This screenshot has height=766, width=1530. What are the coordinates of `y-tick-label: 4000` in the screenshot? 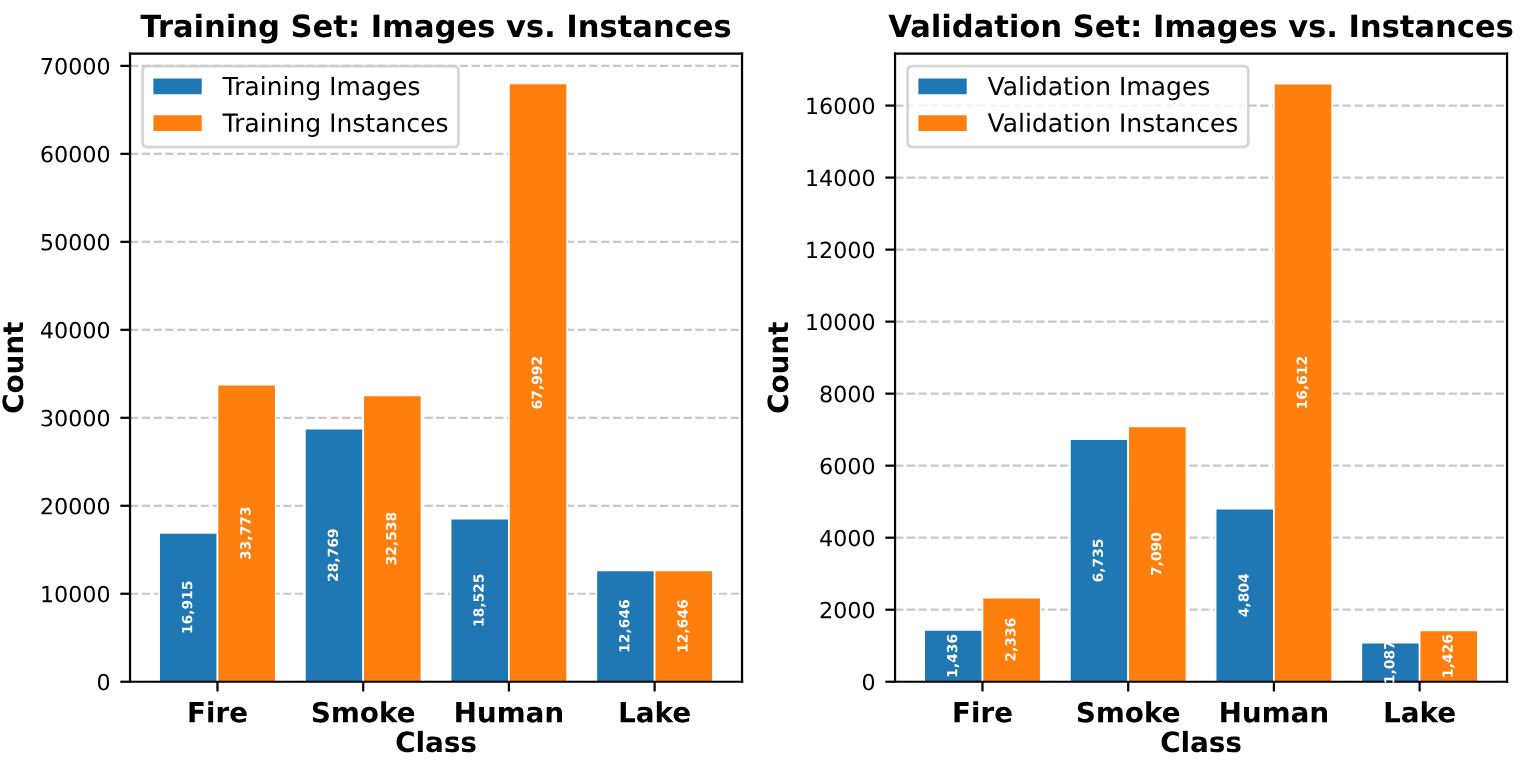 It's located at (847, 538).